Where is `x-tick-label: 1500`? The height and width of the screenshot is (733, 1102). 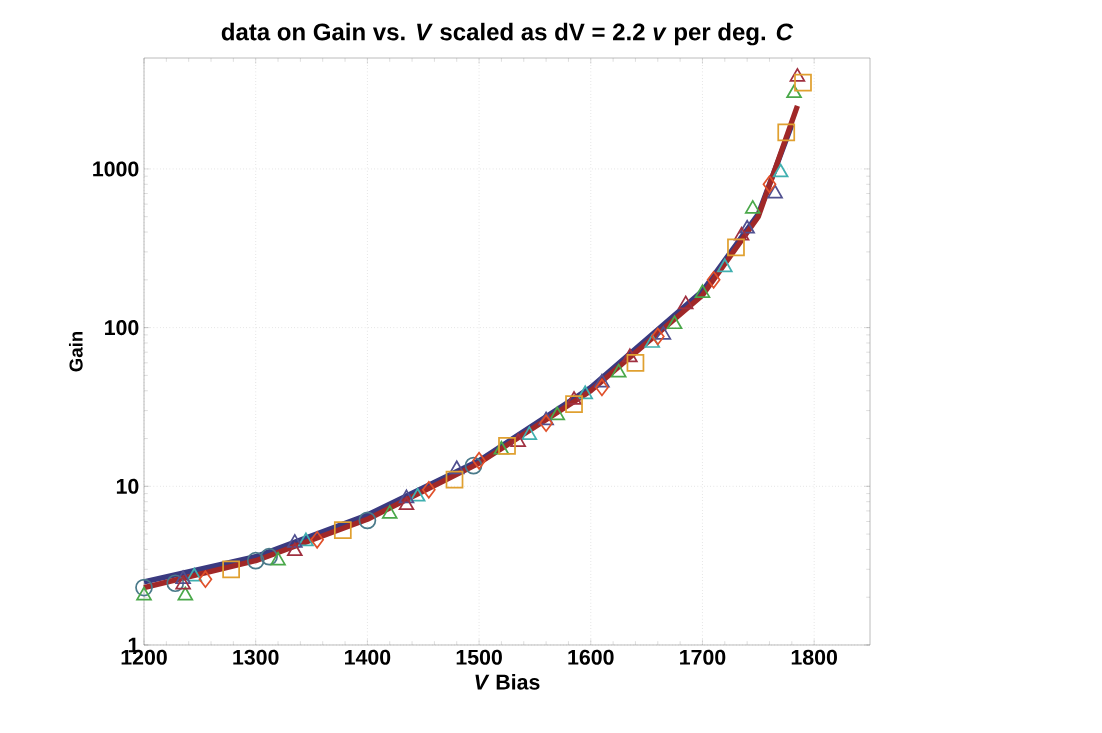 x-tick-label: 1500 is located at coordinates (479, 657).